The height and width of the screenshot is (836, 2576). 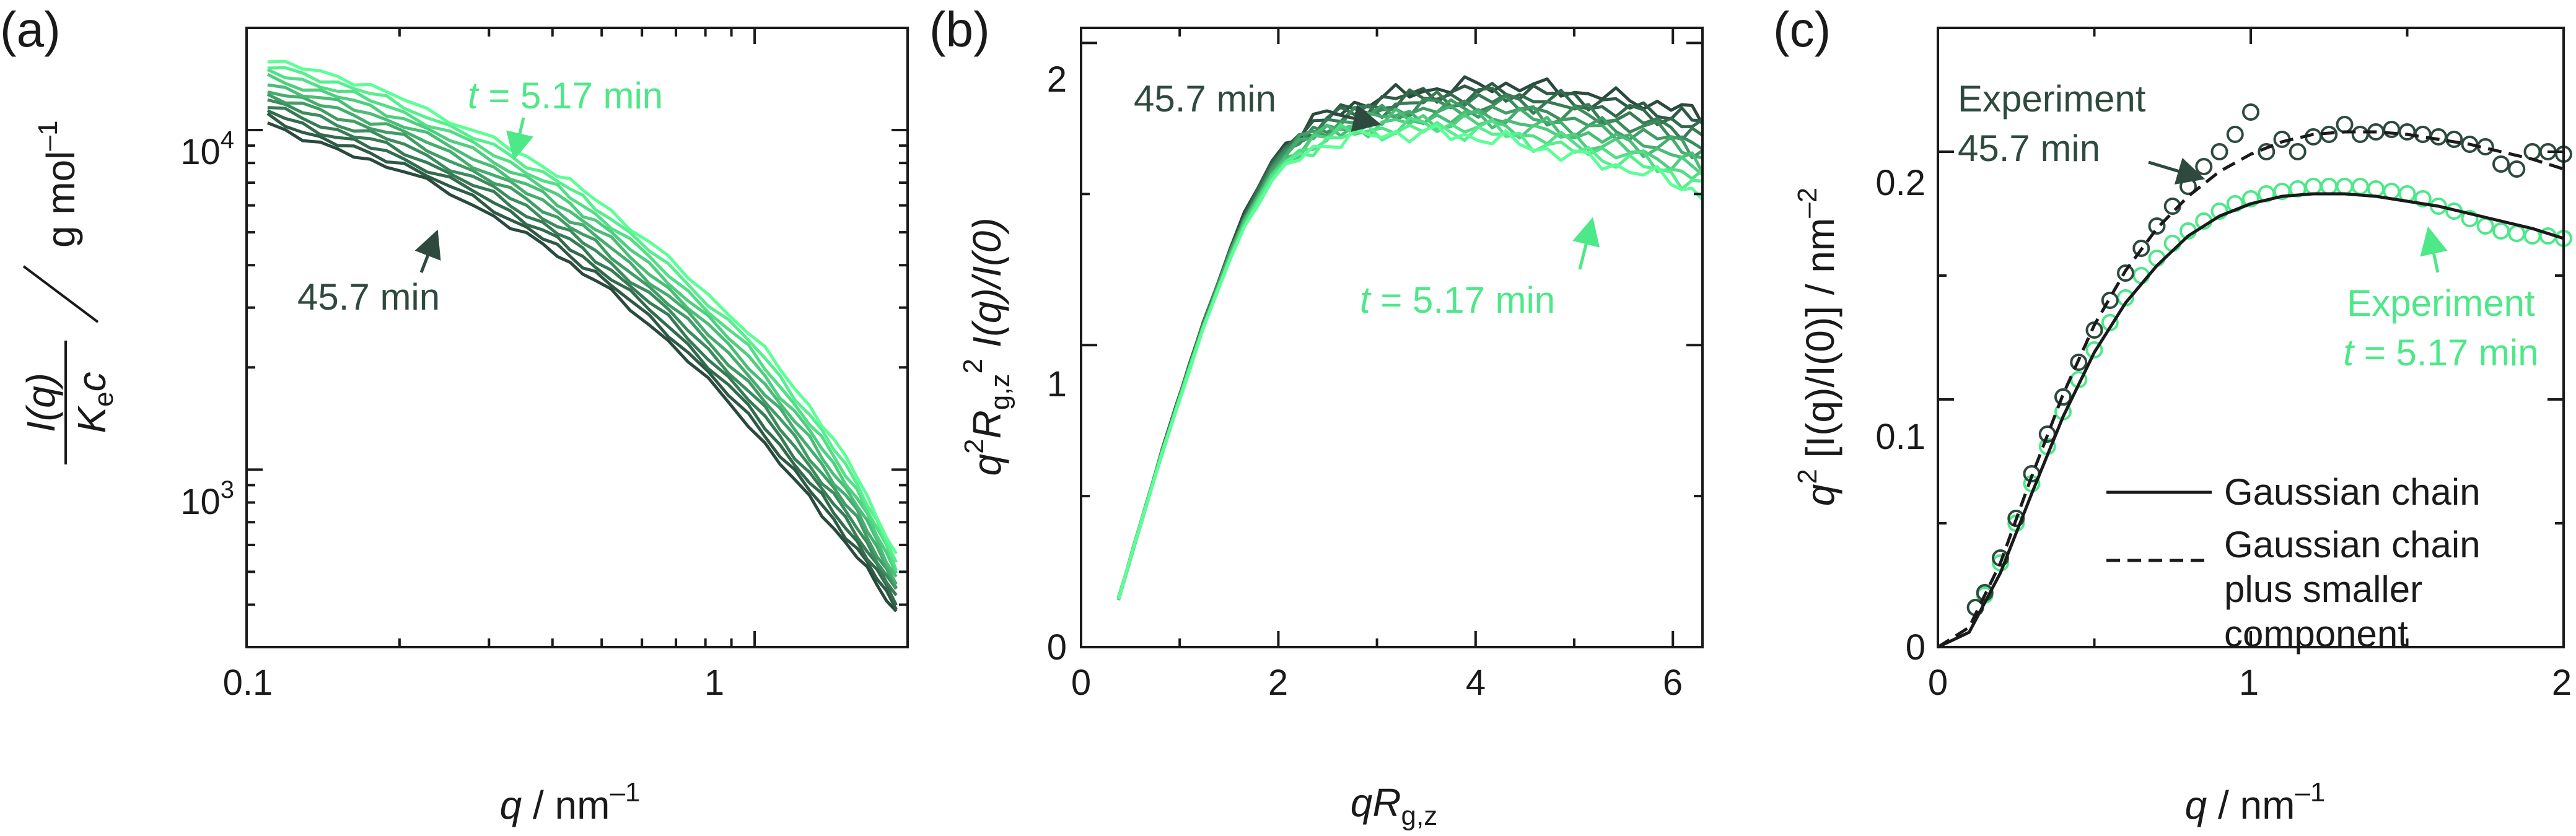 What do you see at coordinates (1081, 683) in the screenshot?
I see `panel-b-xtick-0: 0` at bounding box center [1081, 683].